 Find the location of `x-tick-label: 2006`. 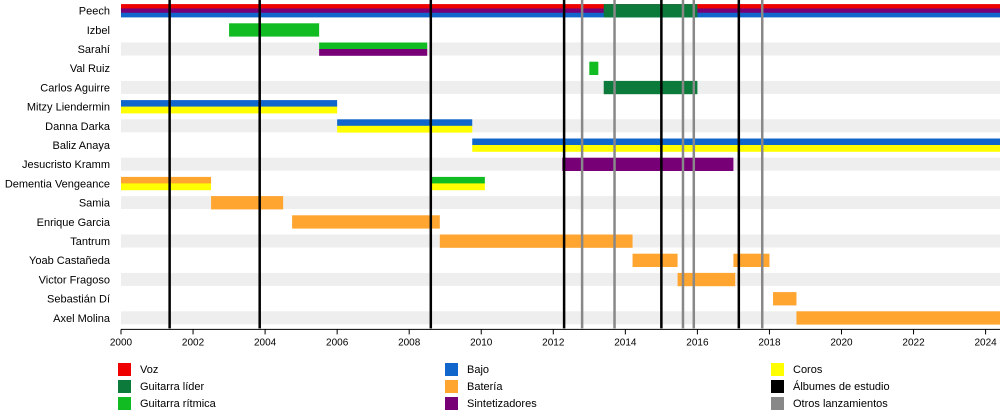

x-tick-label: 2006 is located at coordinates (337, 342).